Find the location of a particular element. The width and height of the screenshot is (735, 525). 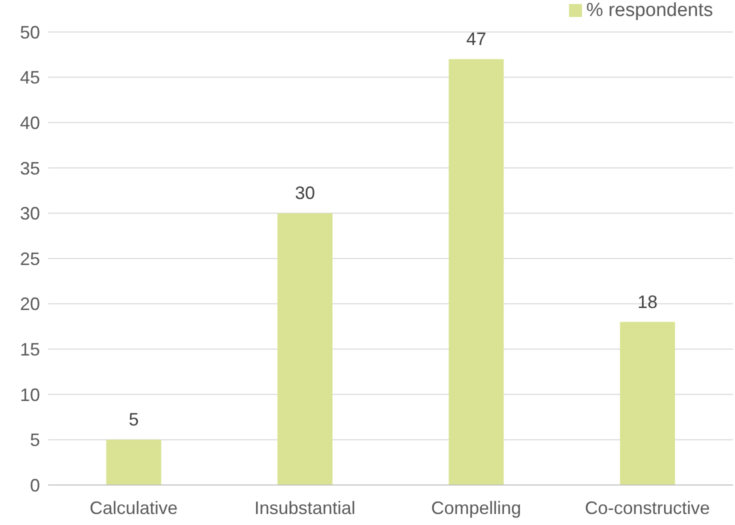

x-tick-label: Co-constructive is located at coordinates (647, 508).